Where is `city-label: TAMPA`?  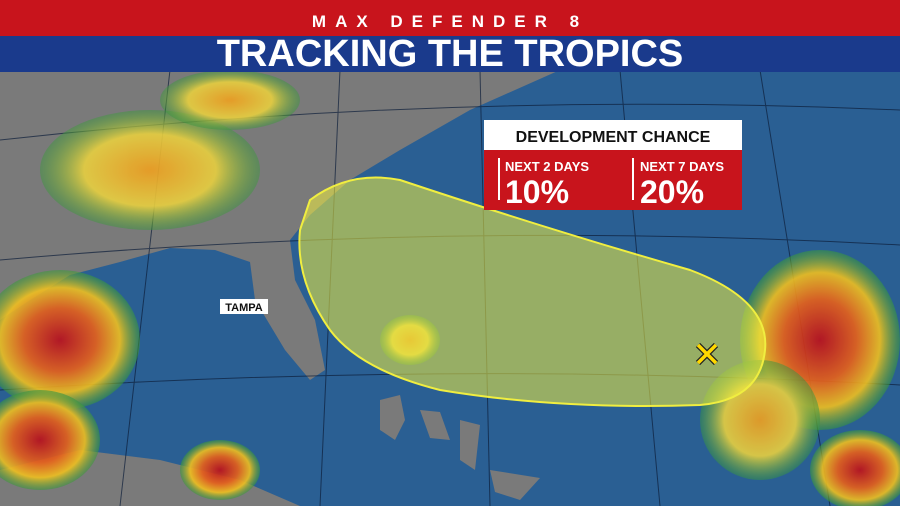
city-label: TAMPA is located at coordinates (244, 308).